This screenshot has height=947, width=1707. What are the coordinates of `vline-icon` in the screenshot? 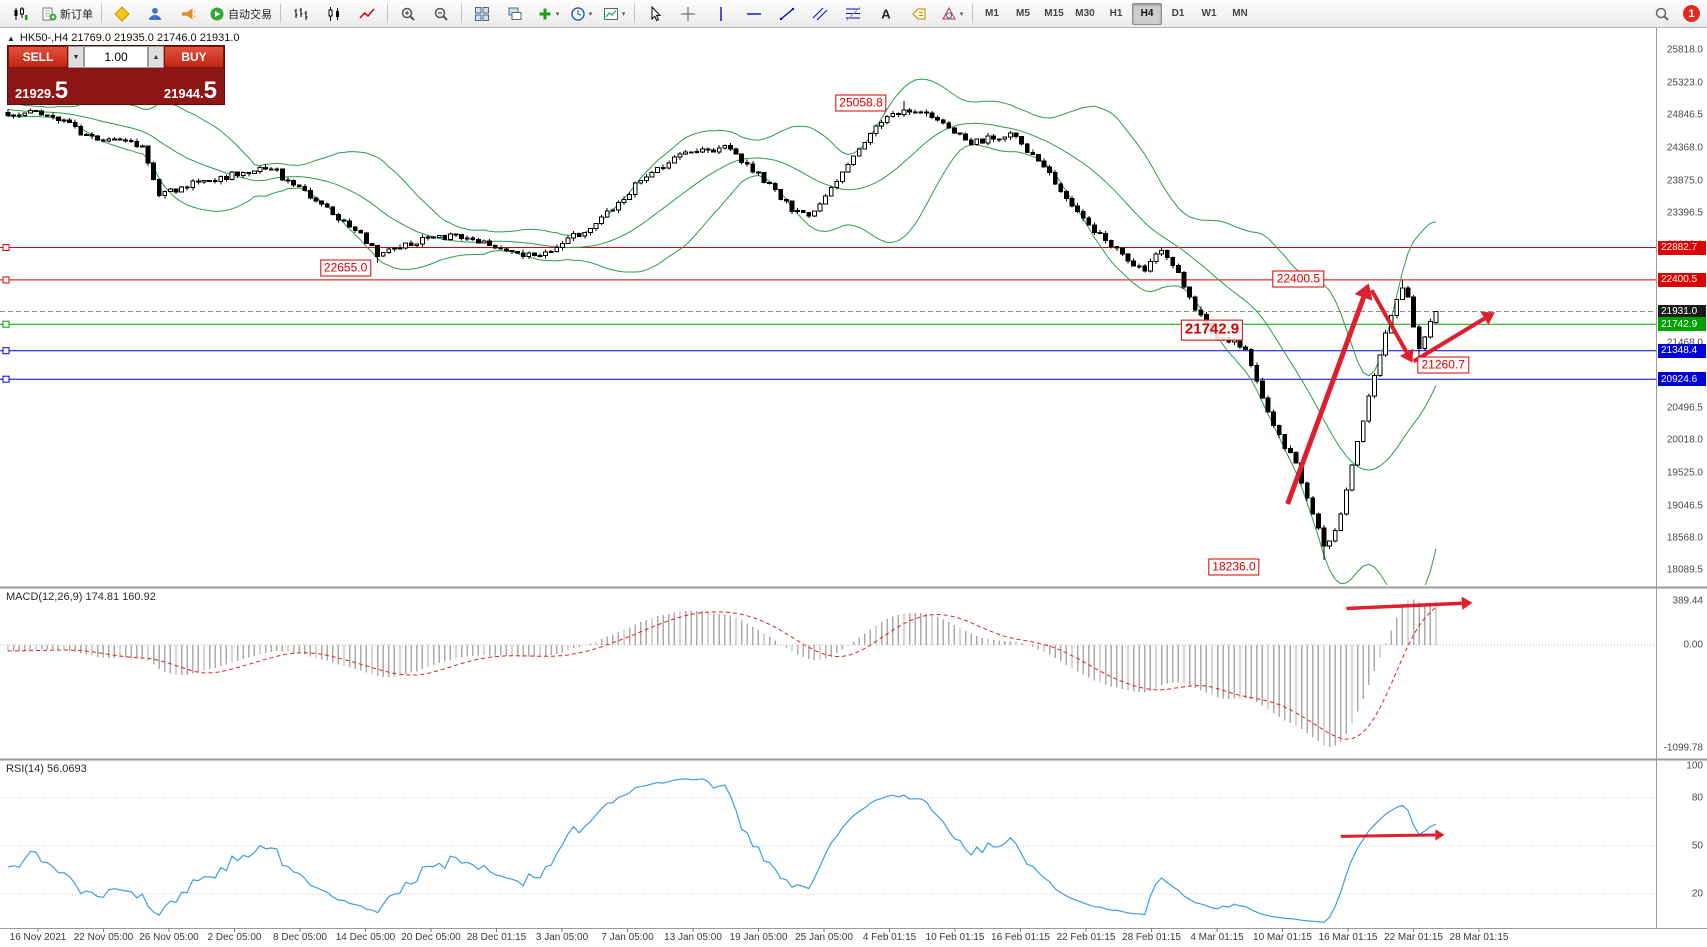 It's located at (721, 13).